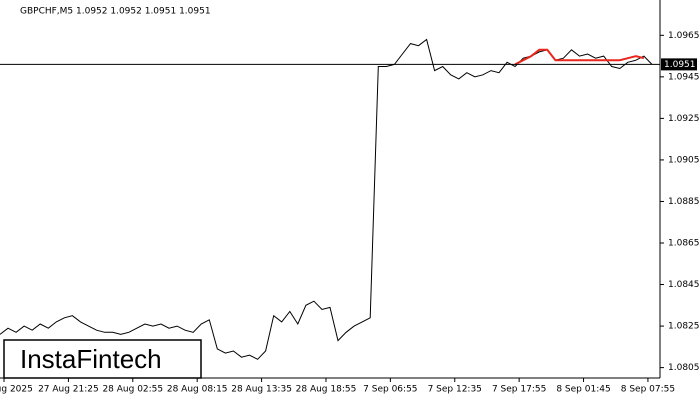 Image resolution: width=700 pixels, height=400 pixels. What do you see at coordinates (390, 390) in the screenshot?
I see `x-tick-label: 7 Sep 06:55` at bounding box center [390, 390].